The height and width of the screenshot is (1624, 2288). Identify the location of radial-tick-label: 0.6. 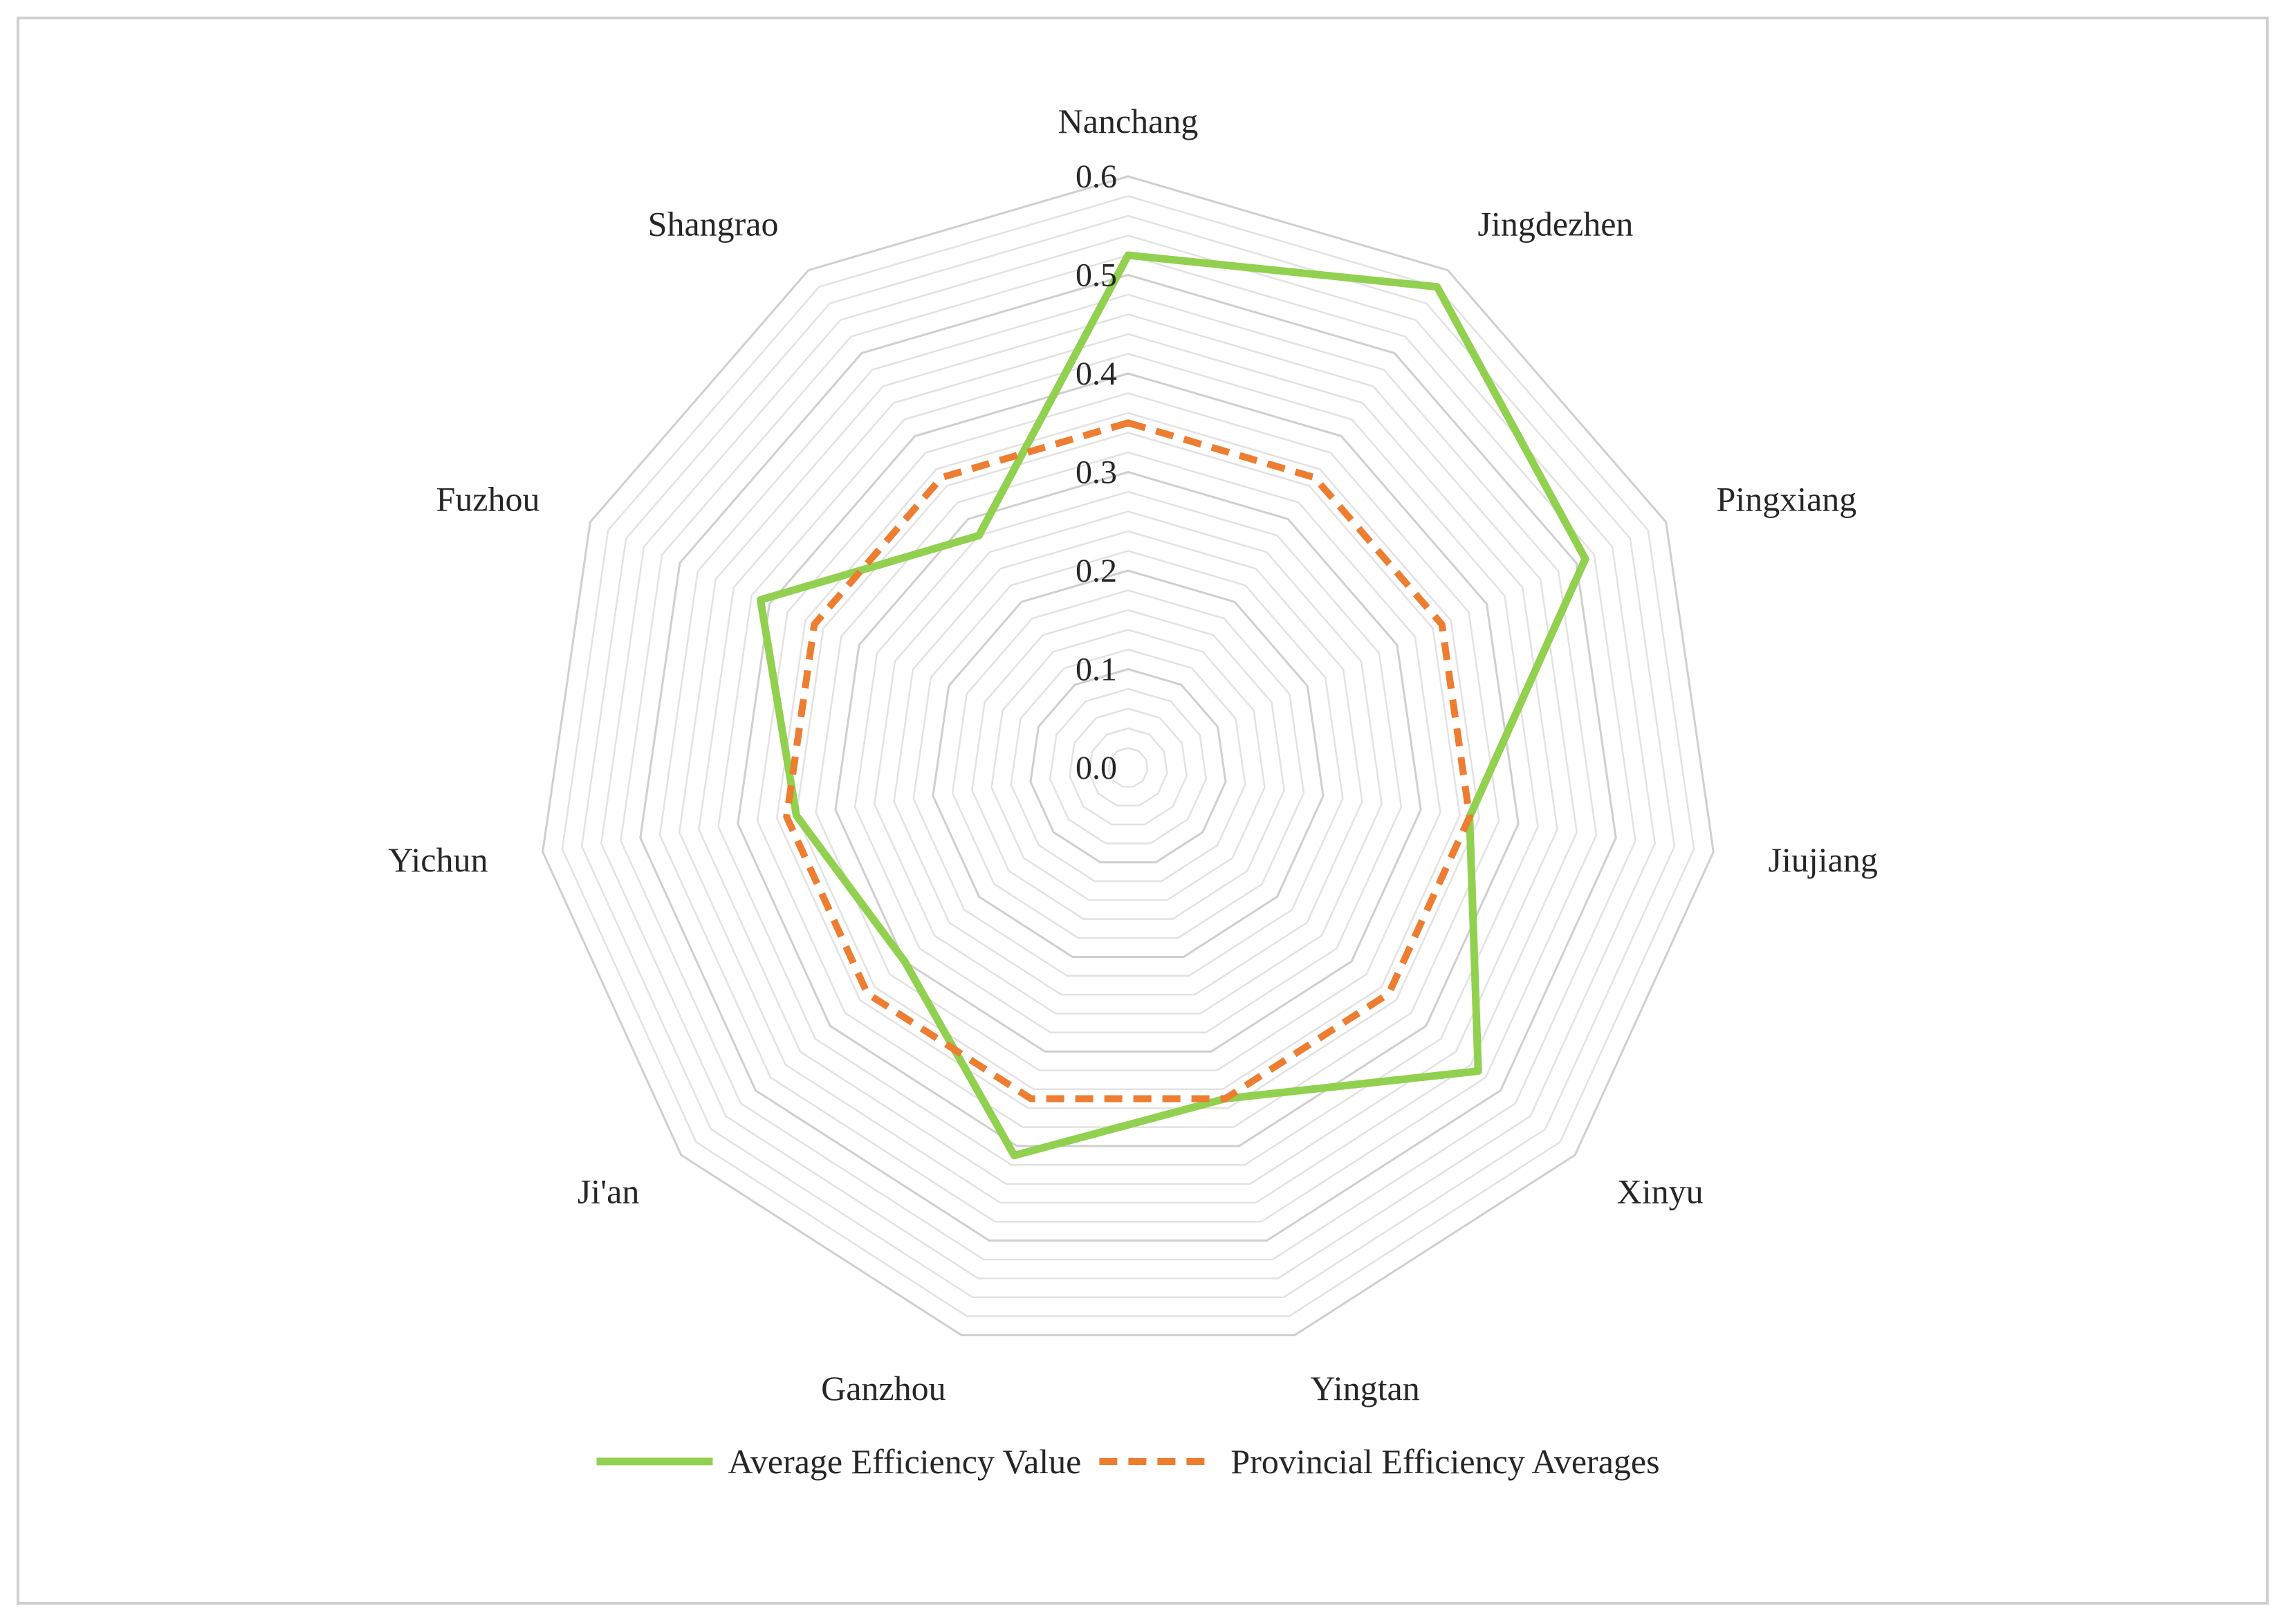
(1096, 176).